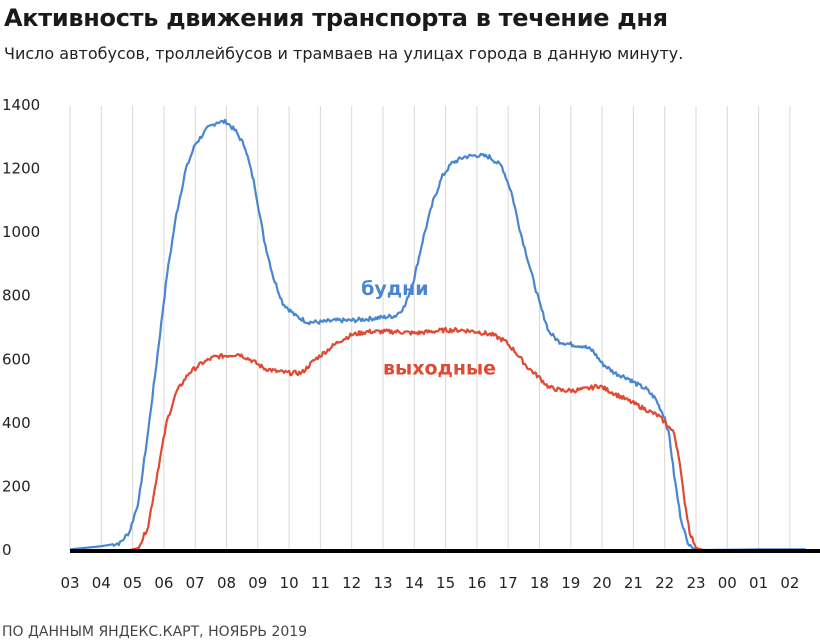 This screenshot has width=820, height=644. What do you see at coordinates (16, 296) in the screenshot?
I see `y-tick-label: 800` at bounding box center [16, 296].